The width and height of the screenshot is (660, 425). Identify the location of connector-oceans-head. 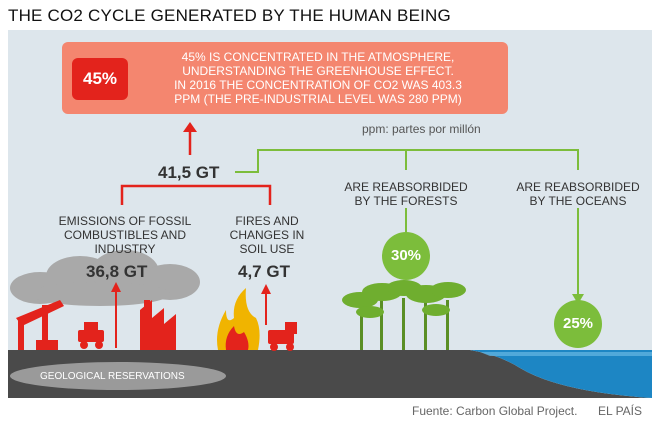
(578, 299).